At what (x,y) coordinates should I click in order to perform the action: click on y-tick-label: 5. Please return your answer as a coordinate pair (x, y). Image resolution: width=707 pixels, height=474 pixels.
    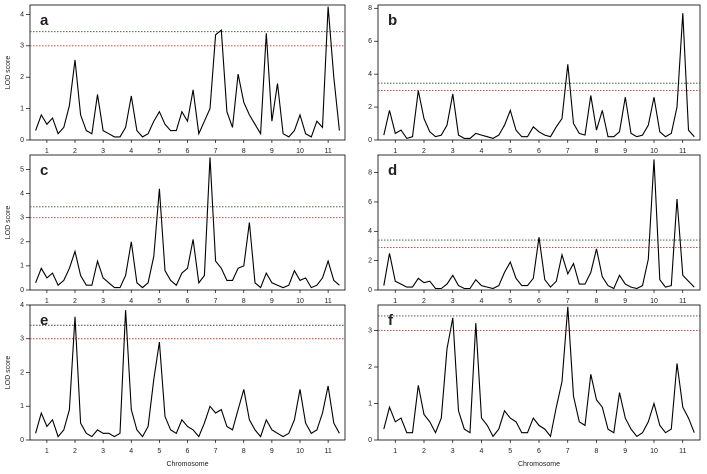
    Looking at the image, I should click on (22, 169).